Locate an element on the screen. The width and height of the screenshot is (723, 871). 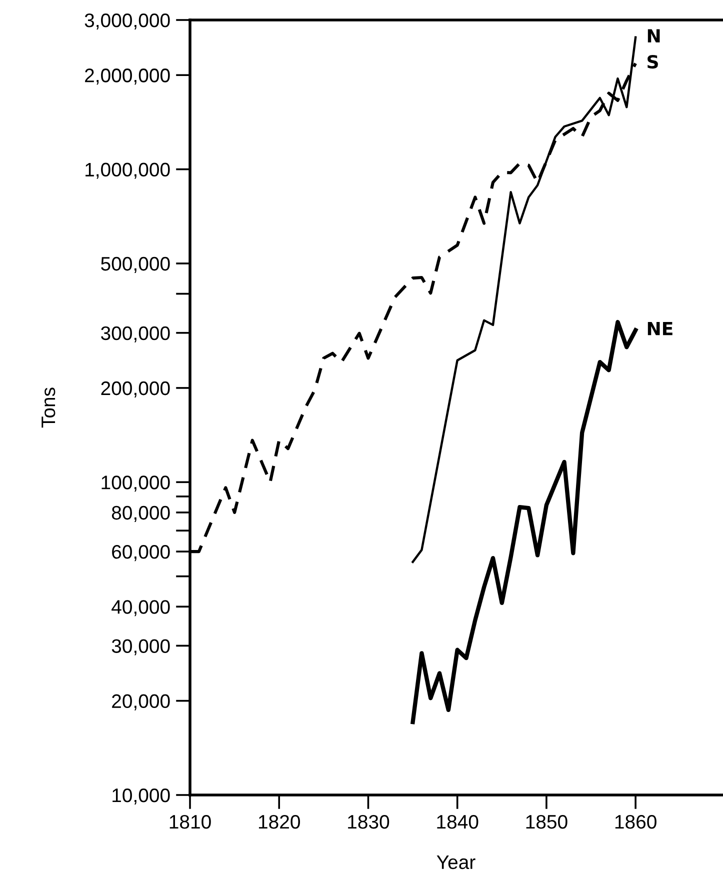
x-axis-title: Year is located at coordinates (456, 863).